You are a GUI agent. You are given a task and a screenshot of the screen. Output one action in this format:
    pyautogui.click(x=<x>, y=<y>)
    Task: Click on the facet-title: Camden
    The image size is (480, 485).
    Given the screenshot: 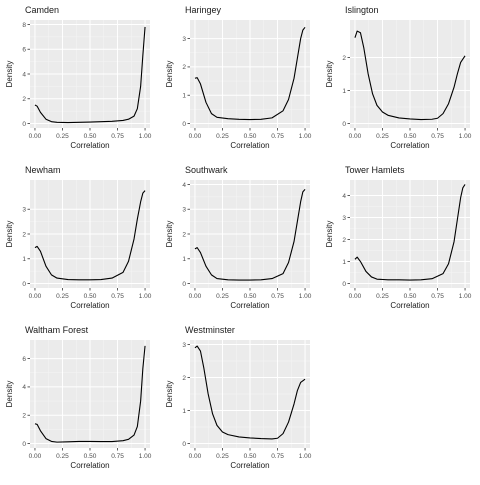 What is the action you would take?
    pyautogui.click(x=42, y=10)
    